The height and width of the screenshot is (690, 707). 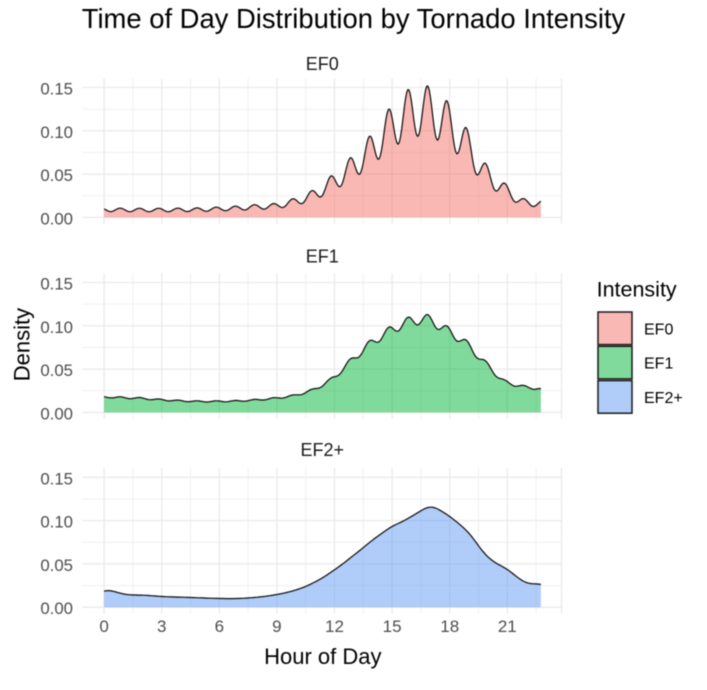 What do you see at coordinates (334, 626) in the screenshot?
I see `svg-text: 12` at bounding box center [334, 626].